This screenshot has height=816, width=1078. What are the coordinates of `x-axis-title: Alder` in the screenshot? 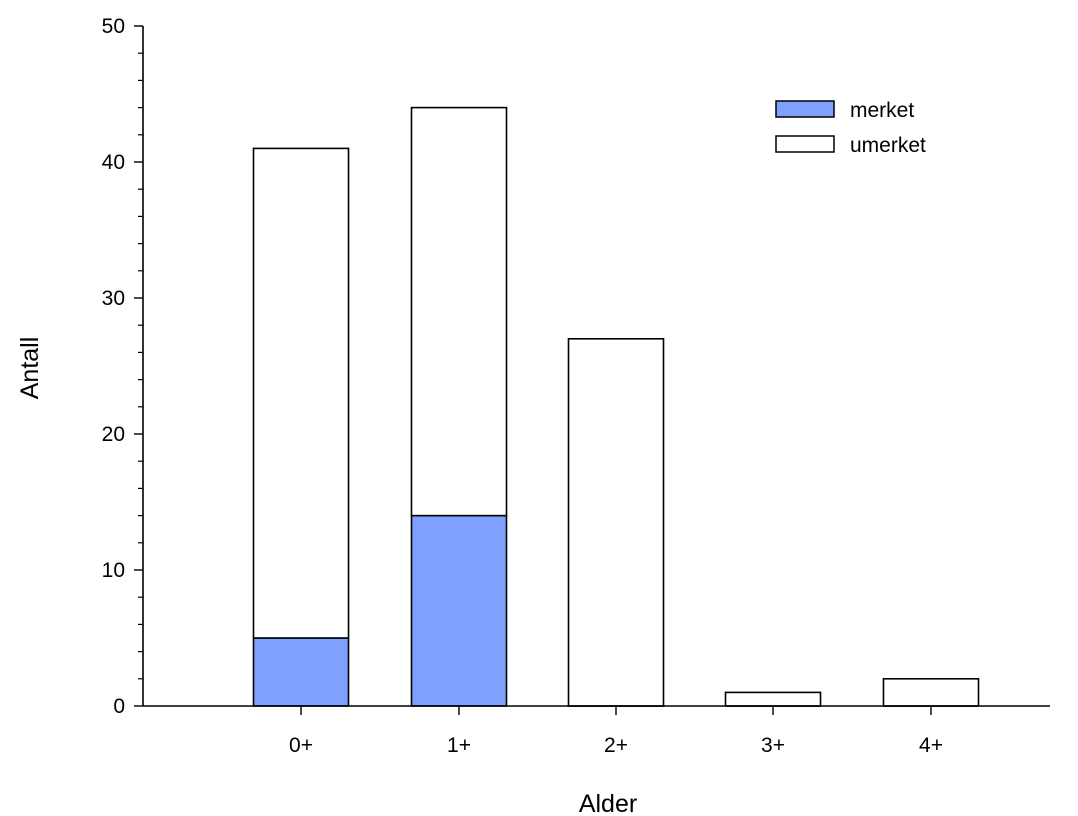 It's located at (608, 803).